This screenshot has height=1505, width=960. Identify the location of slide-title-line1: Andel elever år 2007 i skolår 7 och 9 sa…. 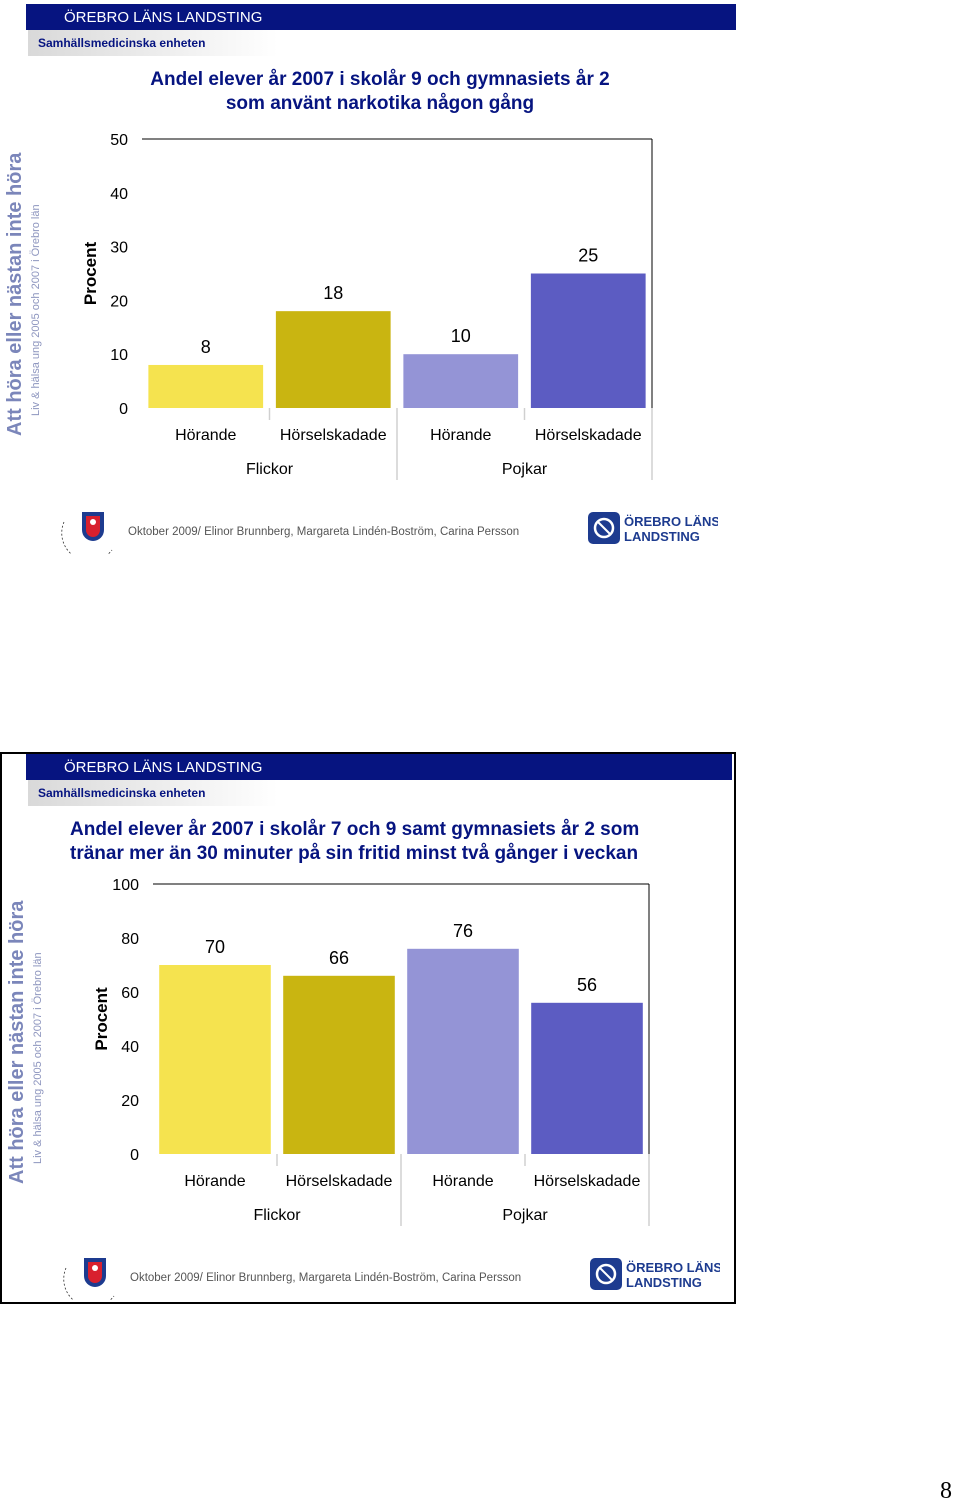
(355, 829).